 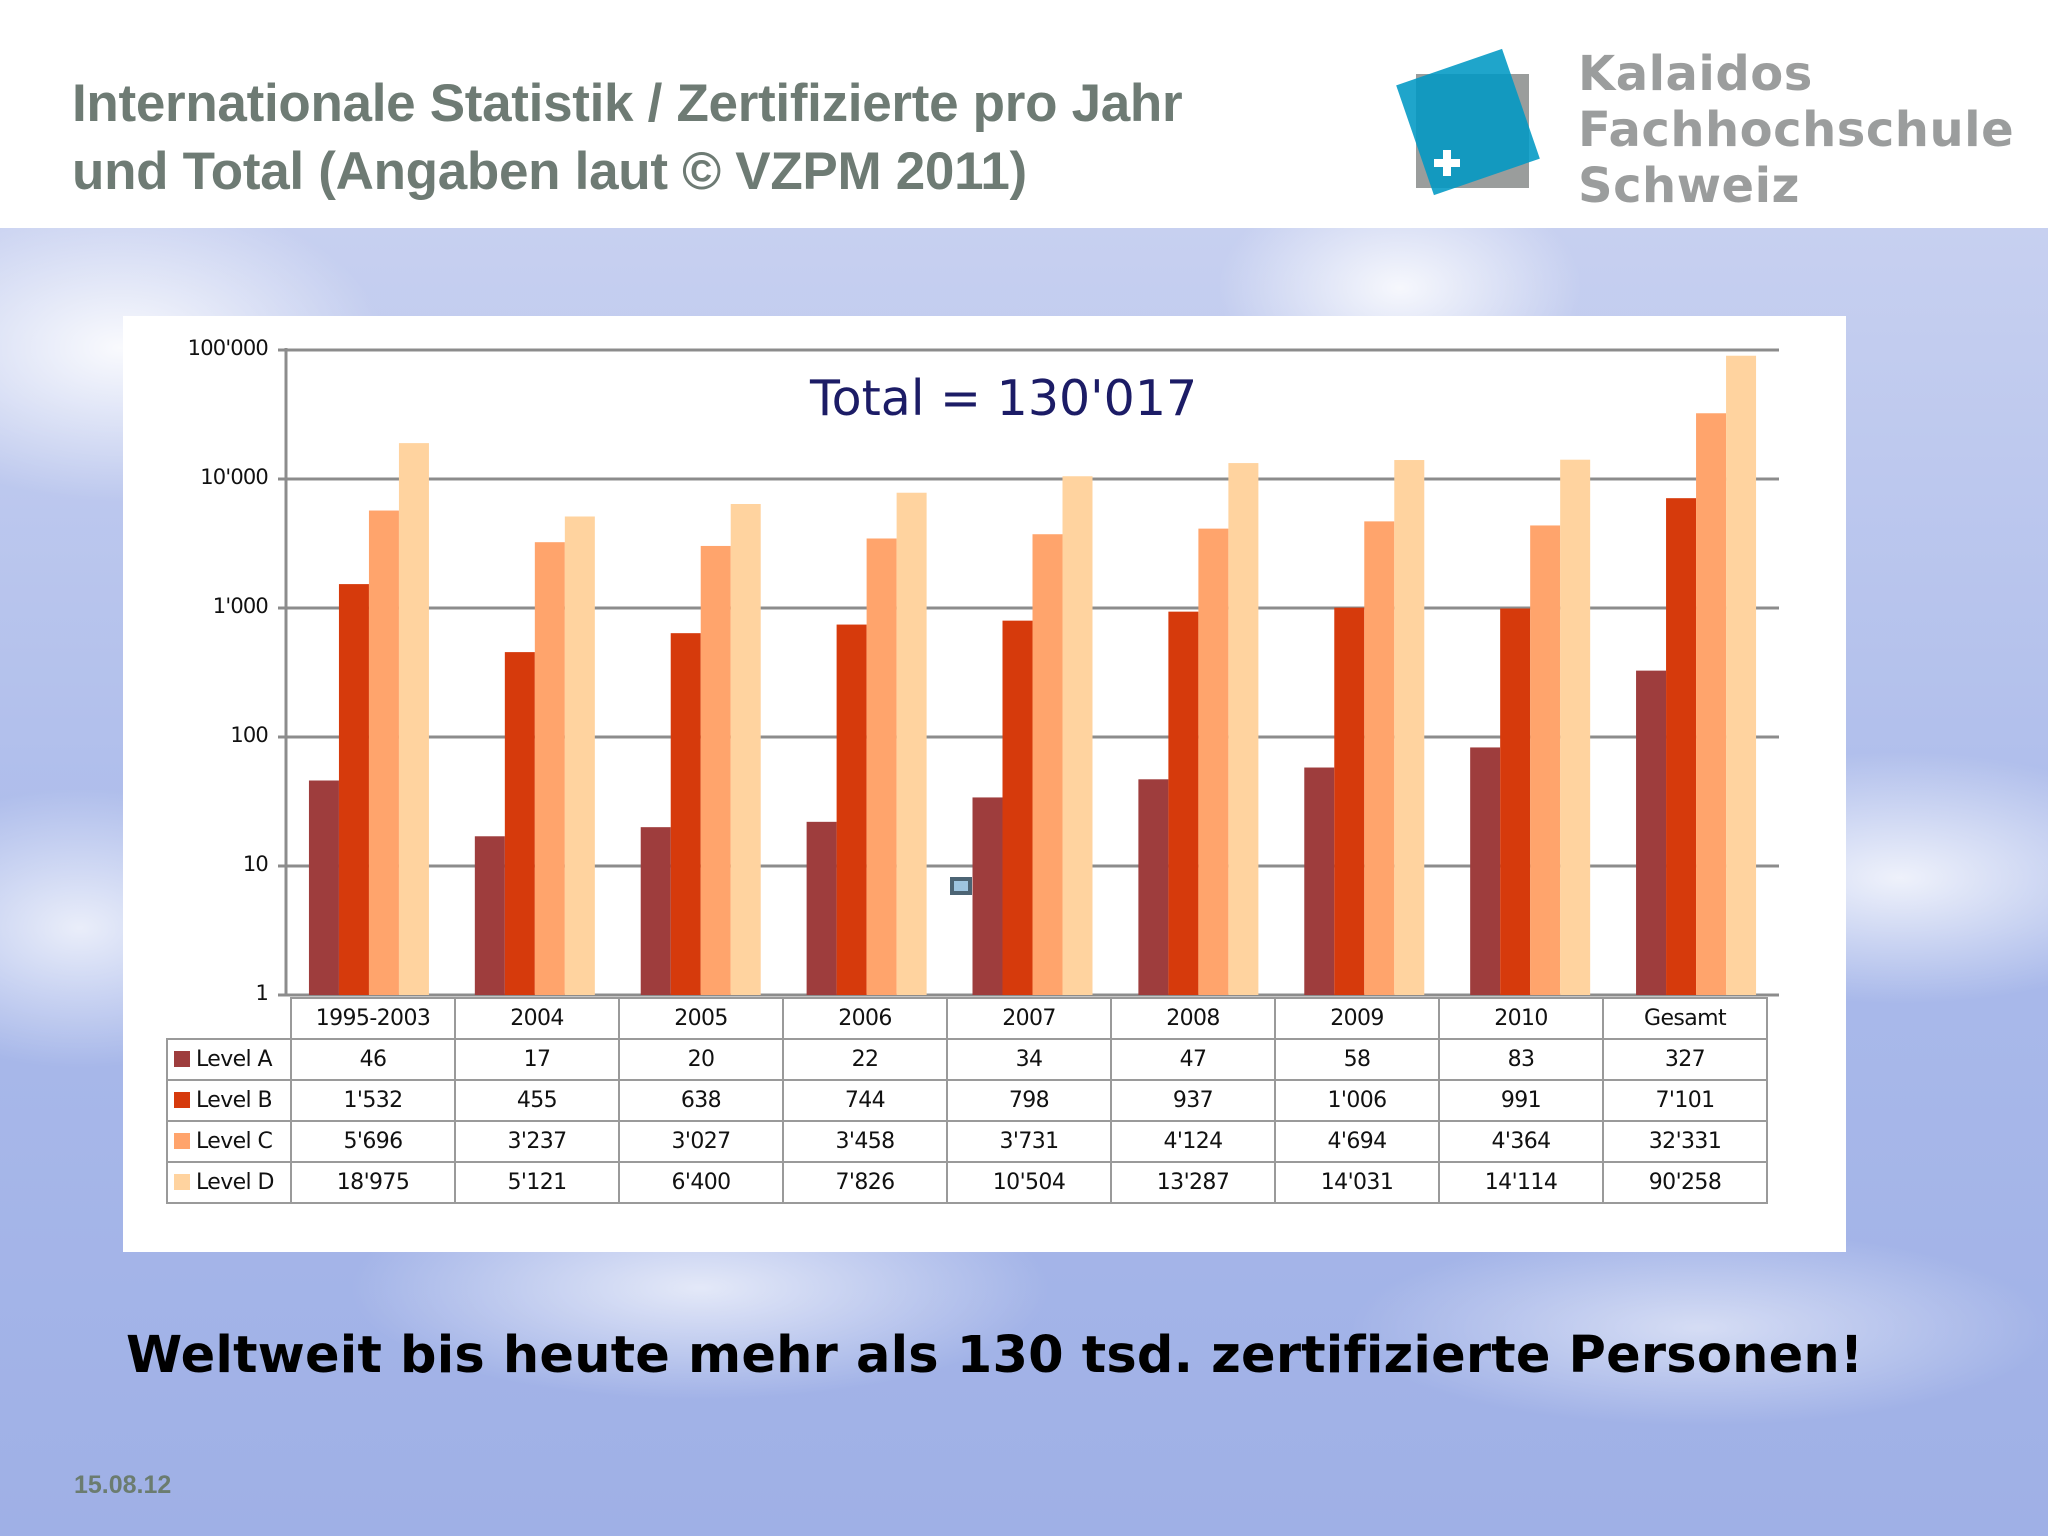 I want to click on legend-label: Level C, so click(x=234, y=1141).